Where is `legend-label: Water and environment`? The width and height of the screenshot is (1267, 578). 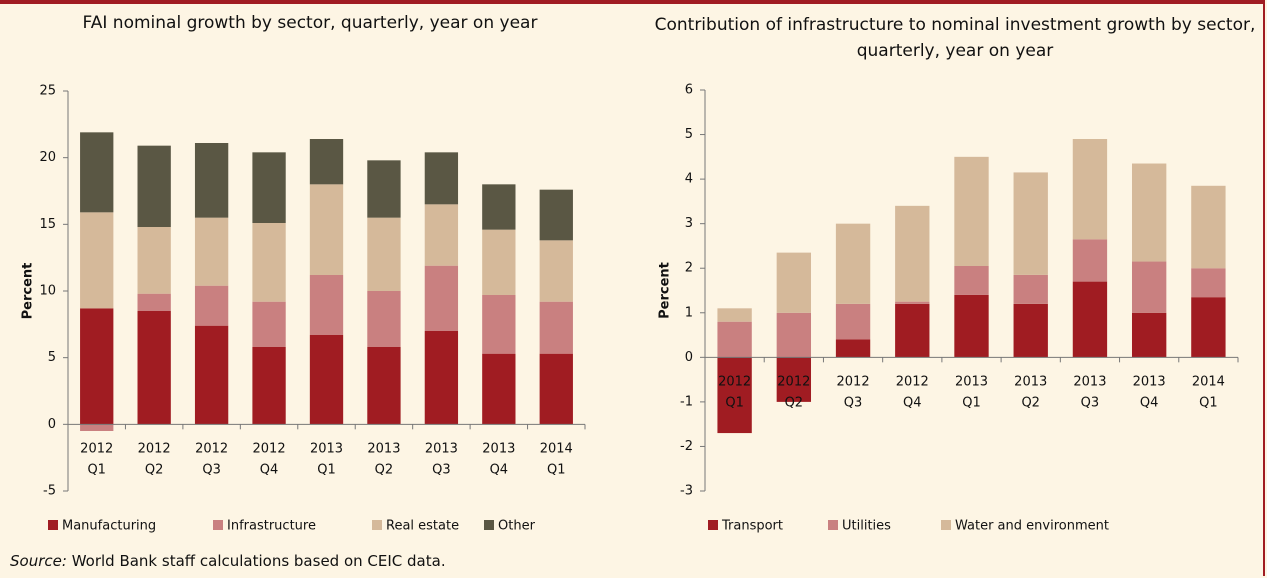 legend-label: Water and environment is located at coordinates (1032, 526).